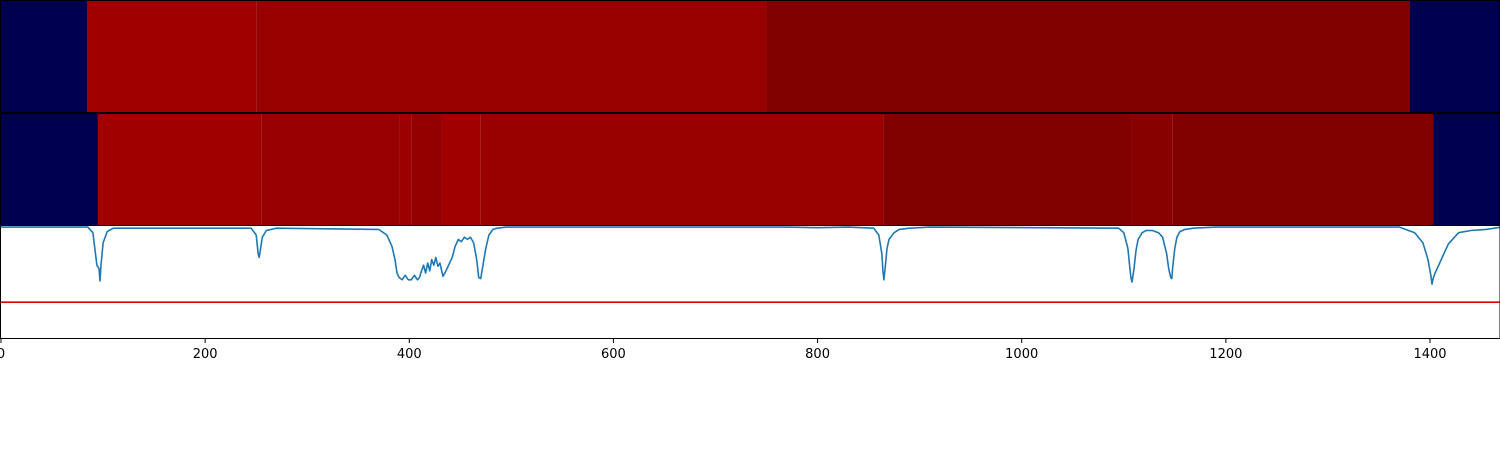 Image resolution: width=1500 pixels, height=450 pixels. What do you see at coordinates (817, 354) in the screenshot?
I see `x-tick-label: 800` at bounding box center [817, 354].